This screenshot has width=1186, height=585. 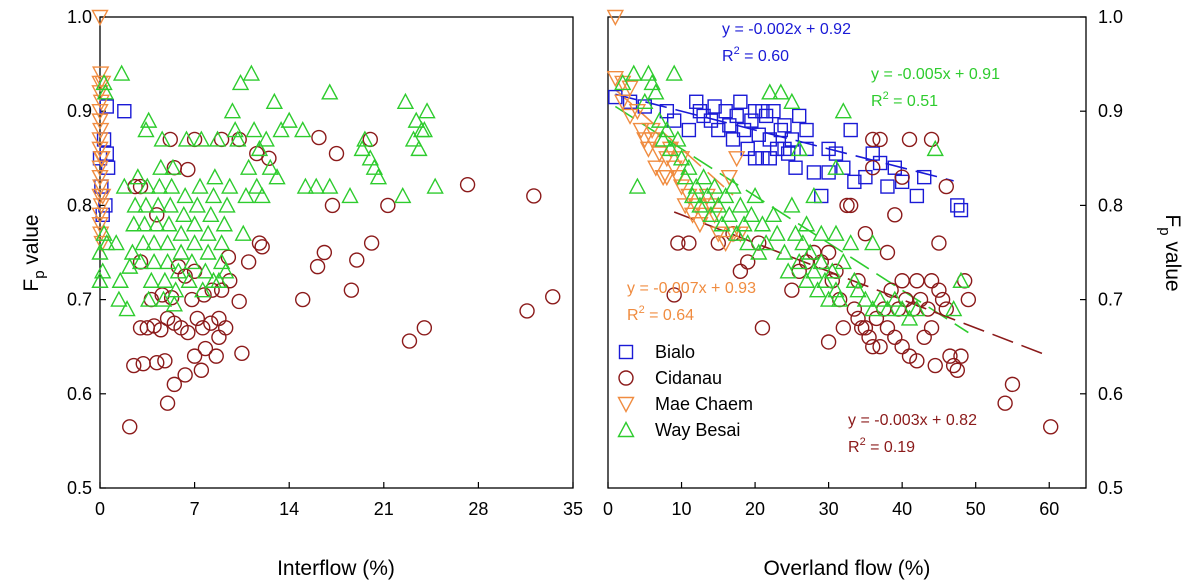 What do you see at coordinates (1110, 300) in the screenshot?
I see `right-y-tick-label: 0.7` at bounding box center [1110, 300].